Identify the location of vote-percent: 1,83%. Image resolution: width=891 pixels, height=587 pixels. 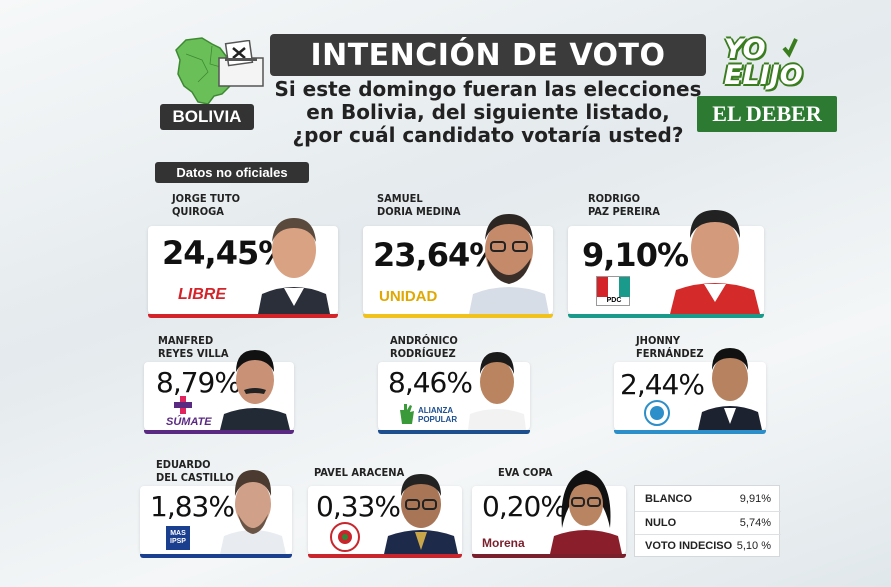
(192, 506).